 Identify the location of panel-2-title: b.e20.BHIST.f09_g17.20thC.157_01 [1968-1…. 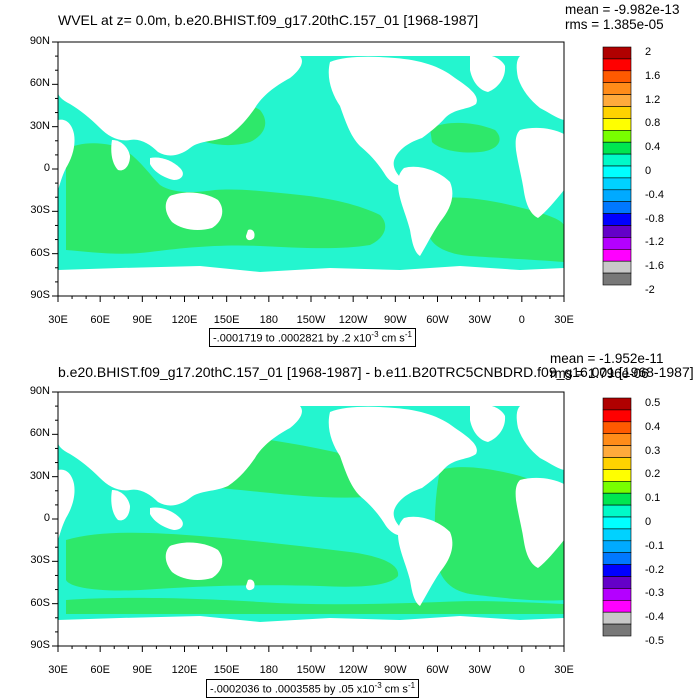
(376, 372).